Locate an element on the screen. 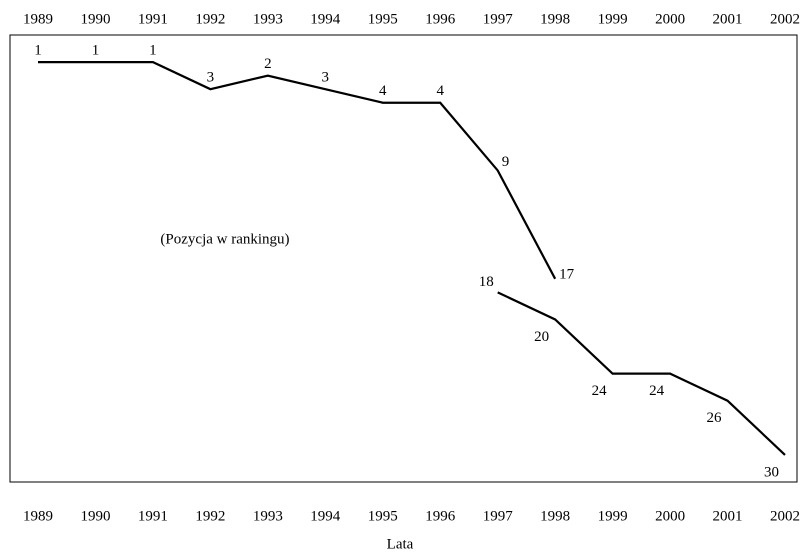 Image resolution: width=801 pixels, height=552 pixels. data-label: 18 is located at coordinates (486, 282).